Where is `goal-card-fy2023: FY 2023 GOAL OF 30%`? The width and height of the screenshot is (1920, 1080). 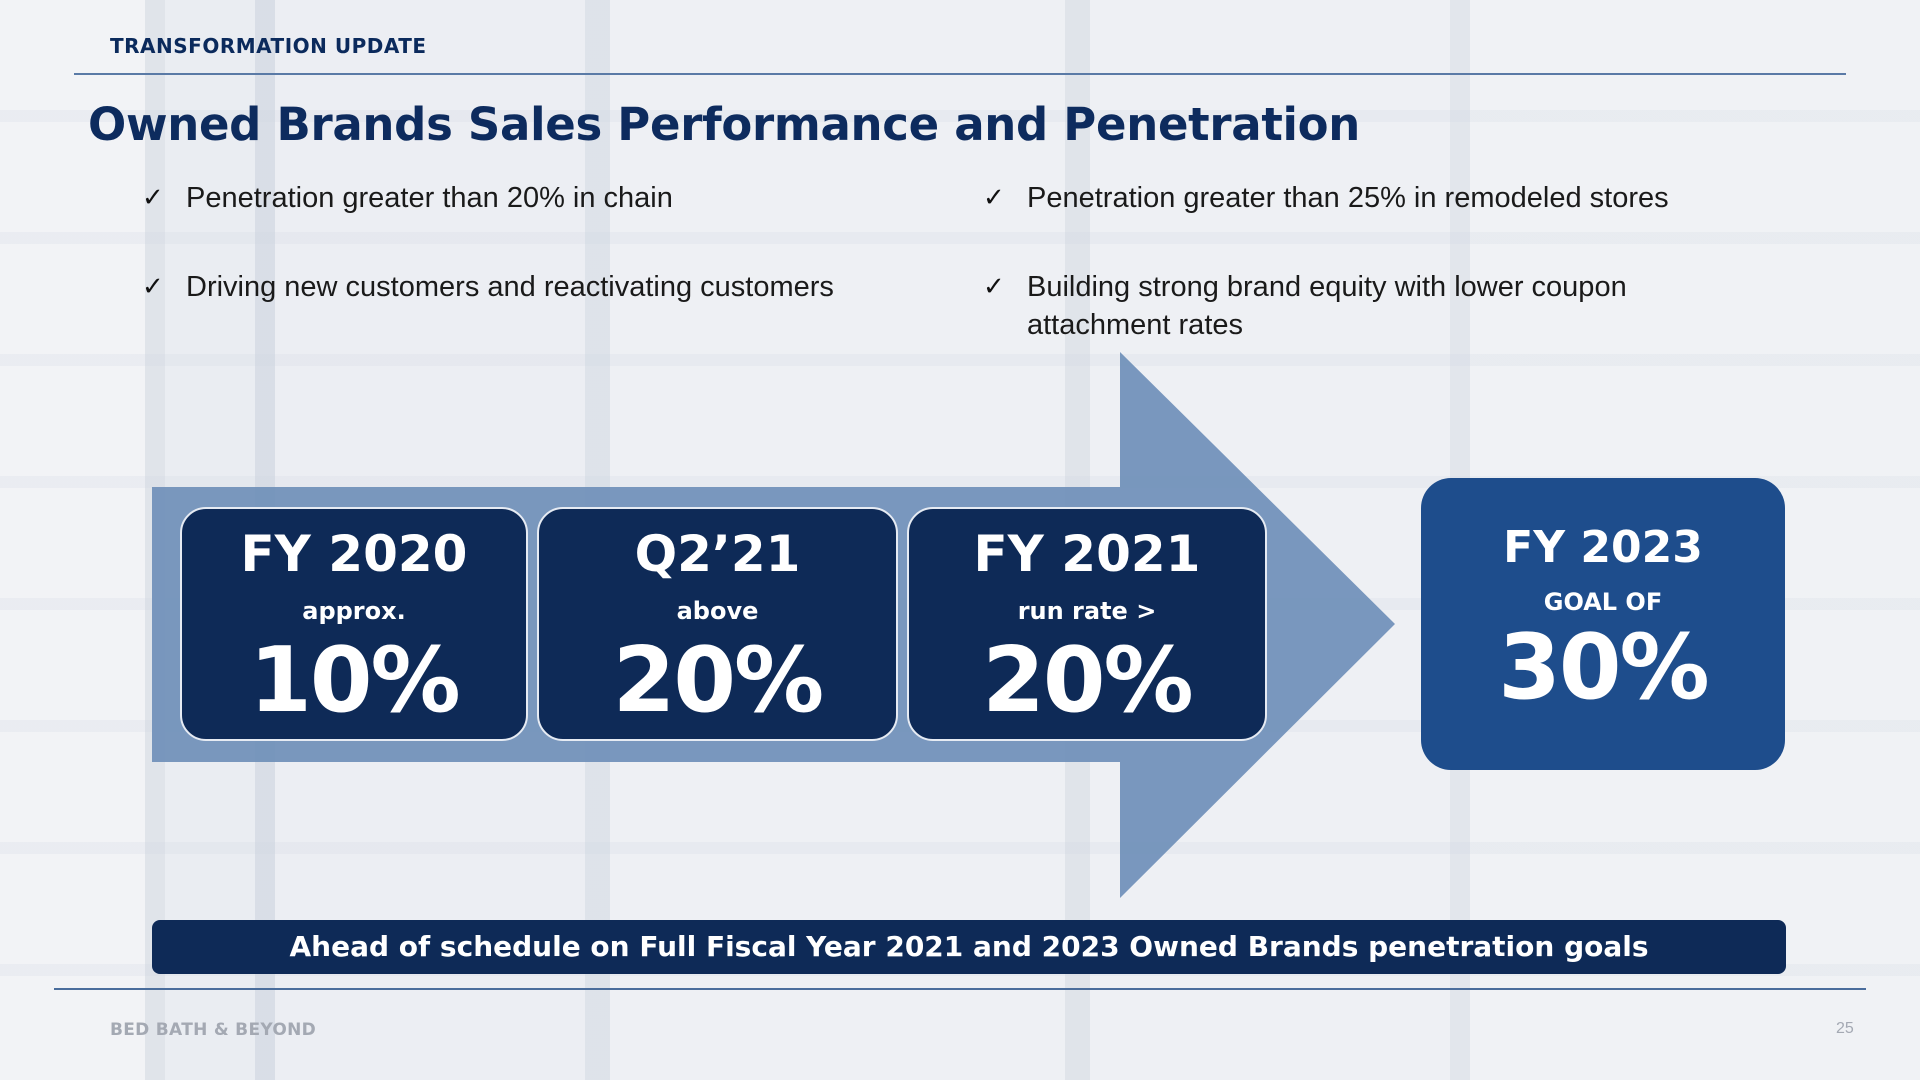
goal-card-fy2023: FY 2023 GOAL OF 30% is located at coordinates (1603, 624).